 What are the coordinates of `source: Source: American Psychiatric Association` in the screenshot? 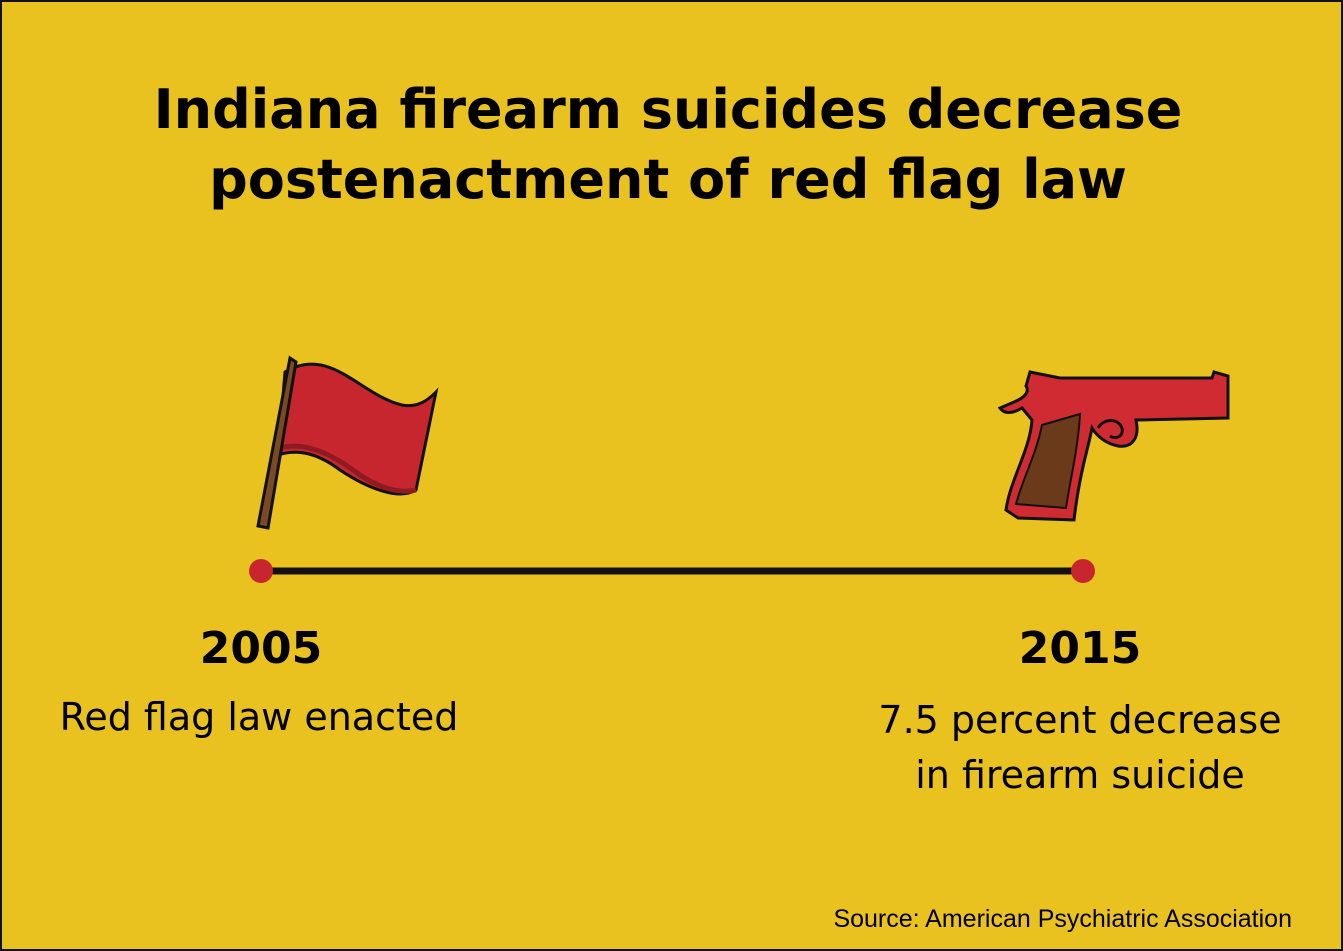 It's located at (1062, 919).